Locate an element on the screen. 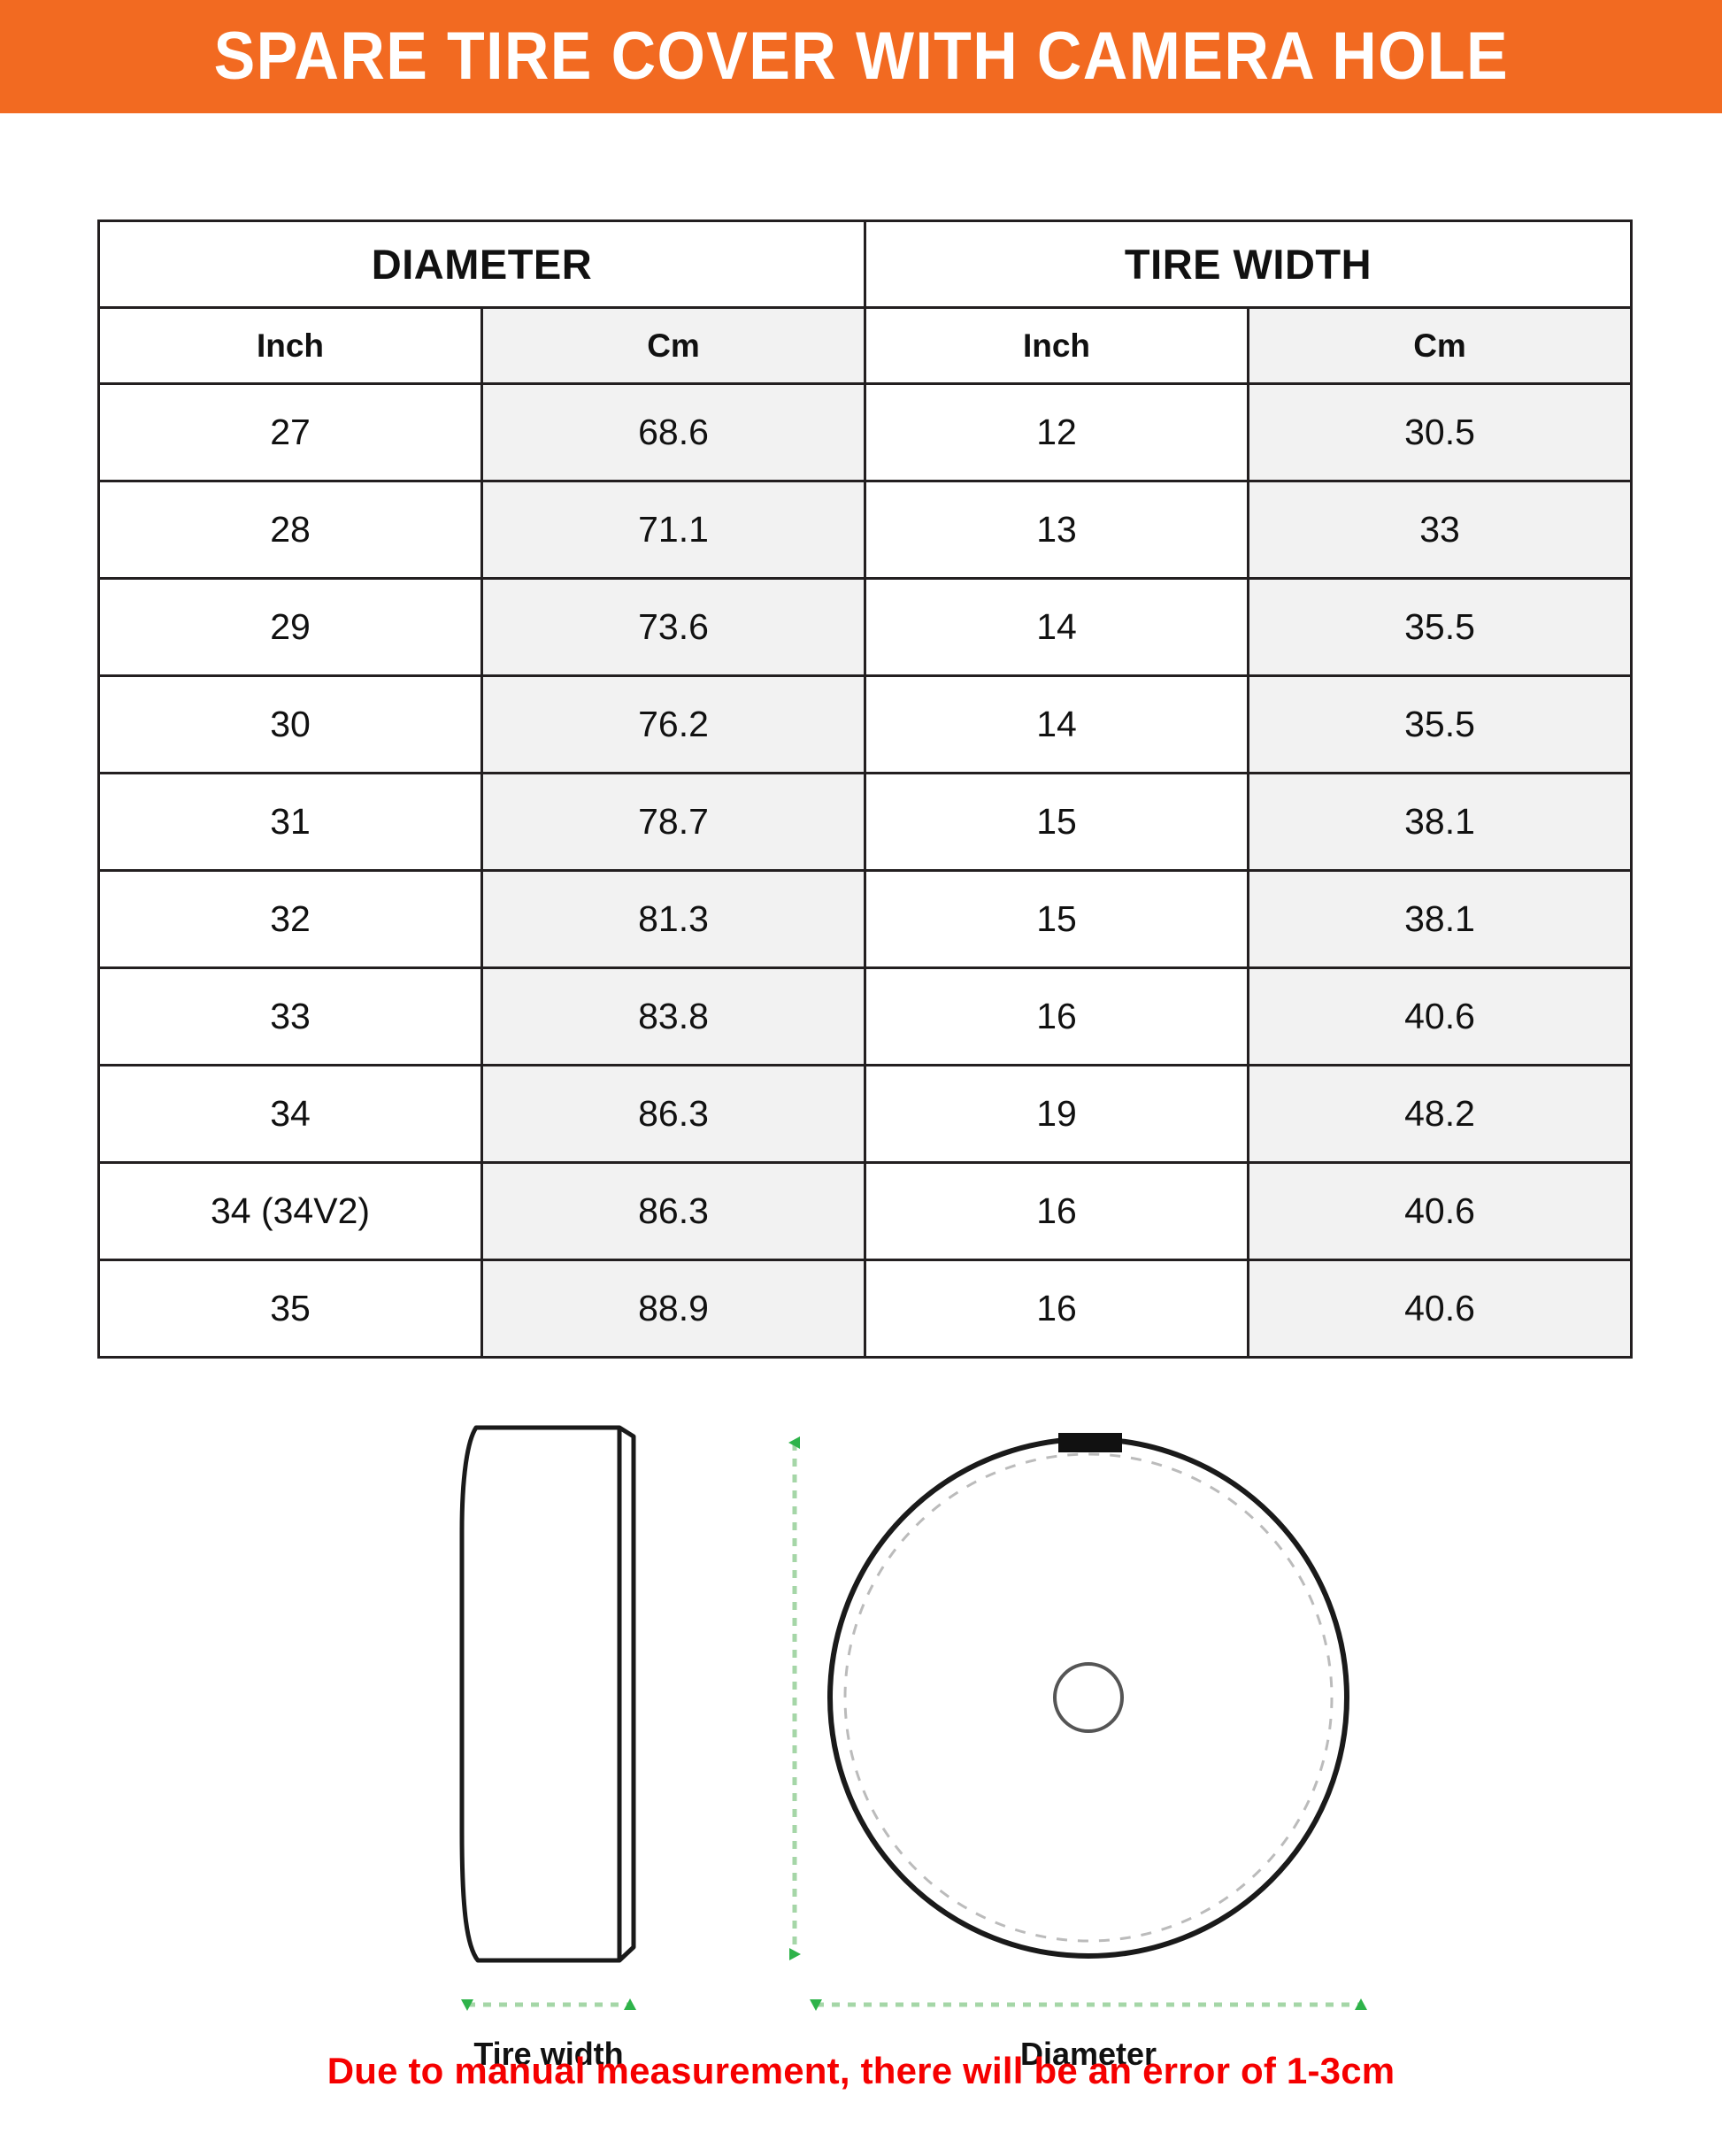 This screenshot has height=2156, width=1722. table-row: 28 71.1 13 33 is located at coordinates (865, 530).